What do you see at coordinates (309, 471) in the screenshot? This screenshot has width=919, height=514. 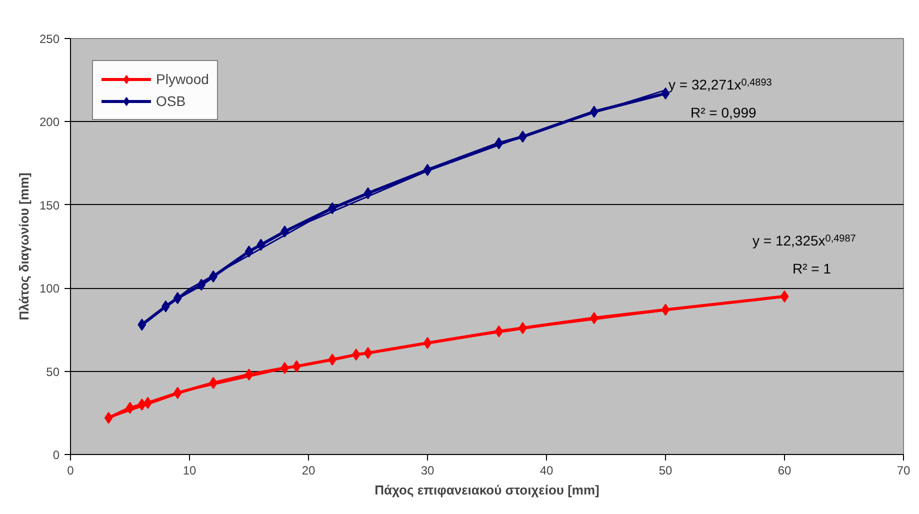 I see `x-tick-label: 20` at bounding box center [309, 471].